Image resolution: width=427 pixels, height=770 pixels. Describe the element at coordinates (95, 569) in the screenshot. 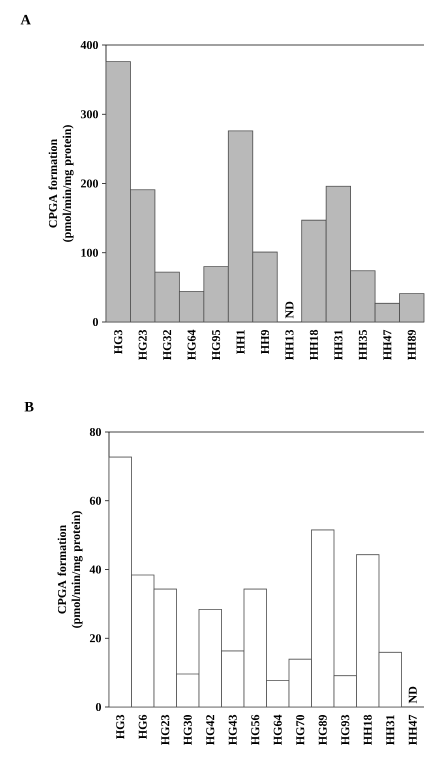

I see `y-tick-label: 40` at that location.